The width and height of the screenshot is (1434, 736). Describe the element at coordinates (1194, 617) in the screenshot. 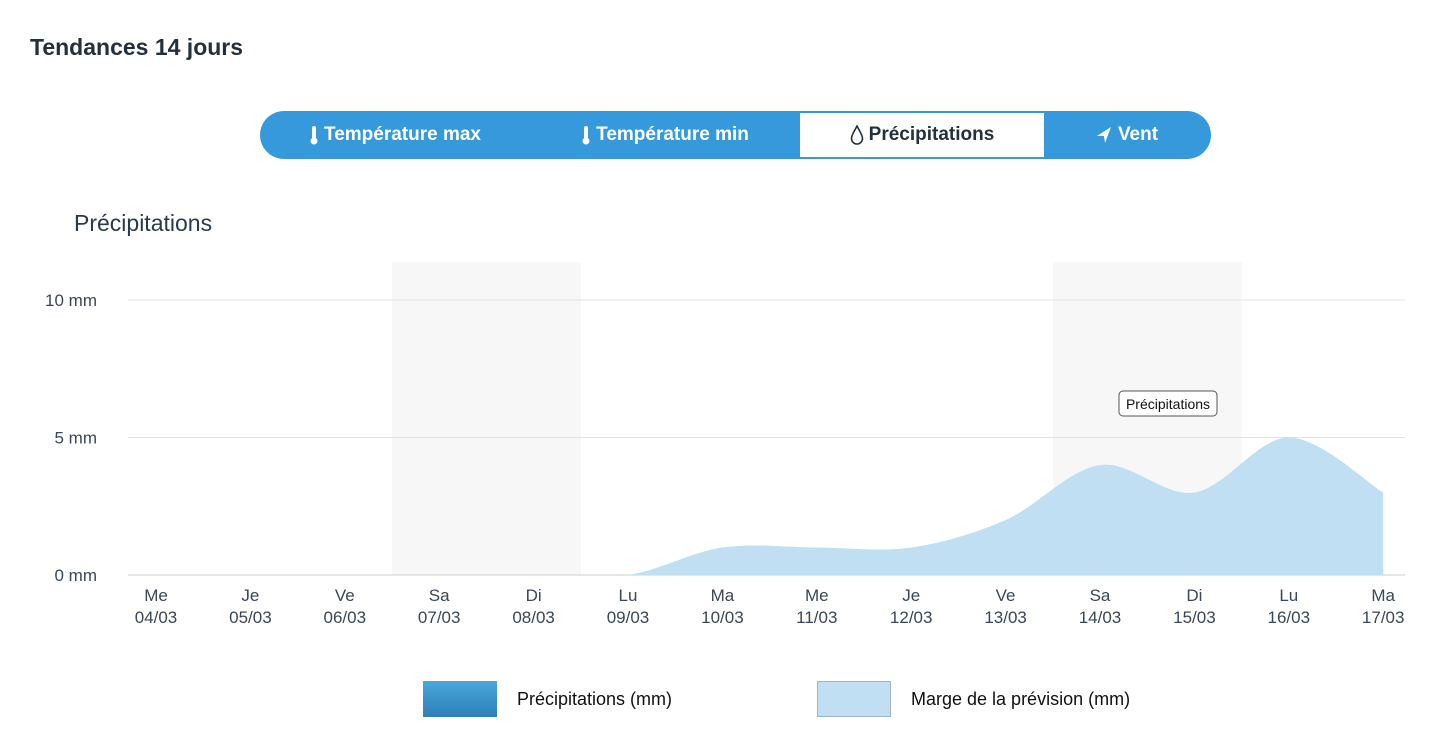

I see `x-tick-date: 15/03` at that location.